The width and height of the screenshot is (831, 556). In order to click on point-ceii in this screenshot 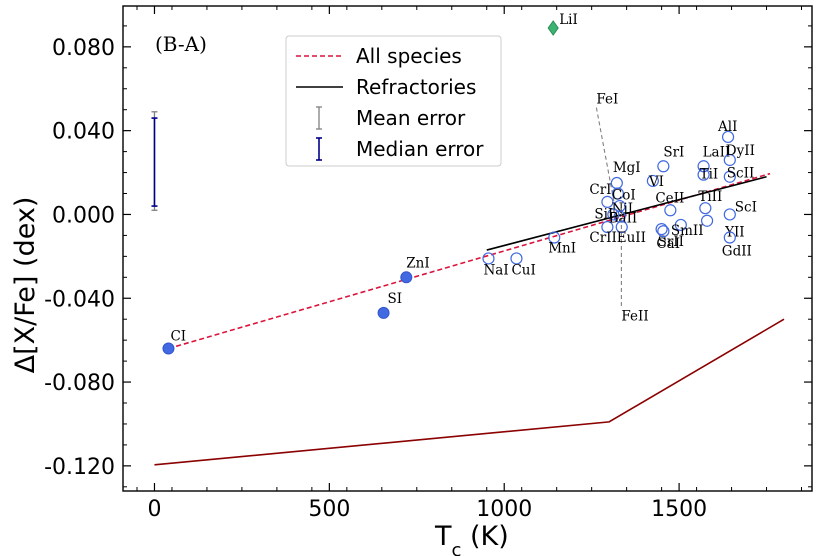, I will do `click(670, 210)`.